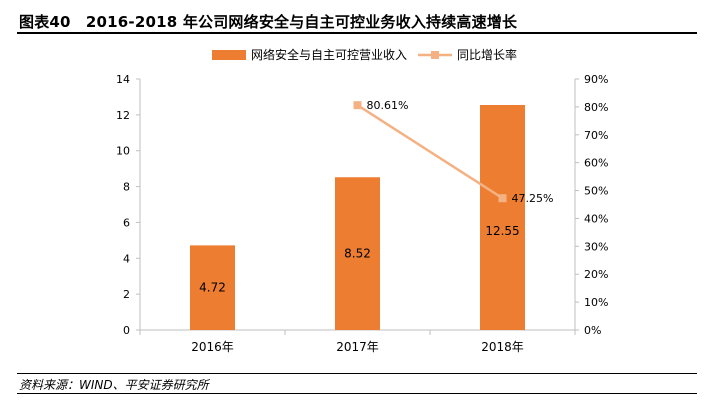 The height and width of the screenshot is (413, 718). Describe the element at coordinates (596, 79) in the screenshot. I see `right-tick-label: 90%` at that location.